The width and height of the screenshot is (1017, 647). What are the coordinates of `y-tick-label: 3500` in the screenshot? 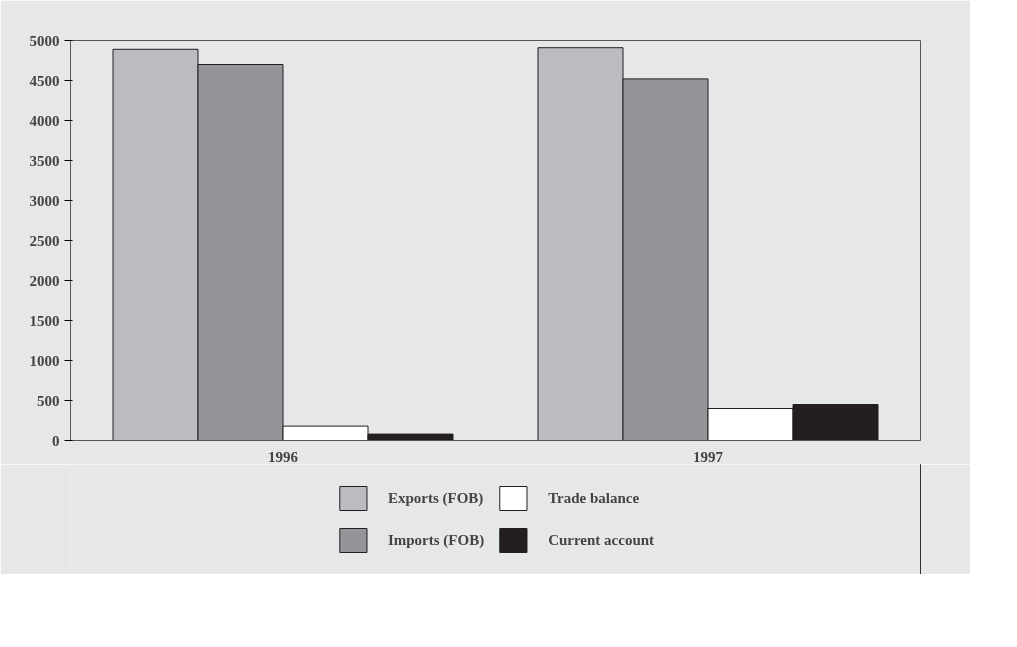 It's located at (44, 160).